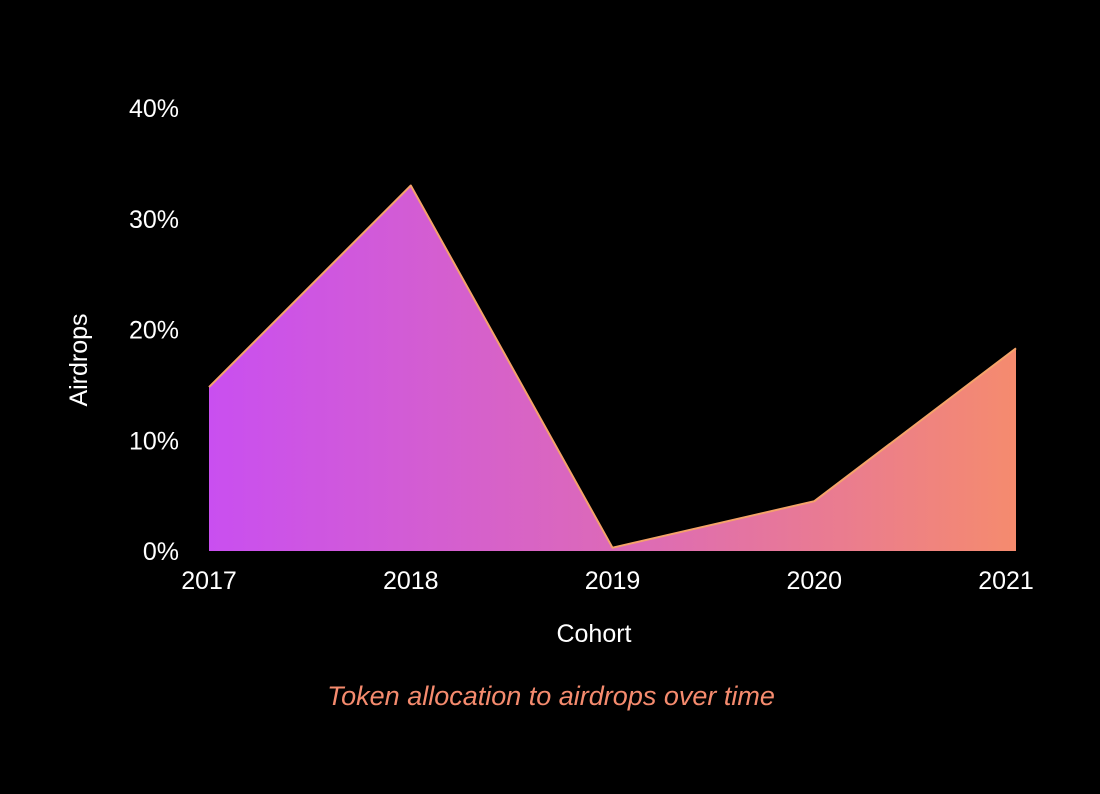  What do you see at coordinates (154, 109) in the screenshot?
I see `y-tick-label: 40%` at bounding box center [154, 109].